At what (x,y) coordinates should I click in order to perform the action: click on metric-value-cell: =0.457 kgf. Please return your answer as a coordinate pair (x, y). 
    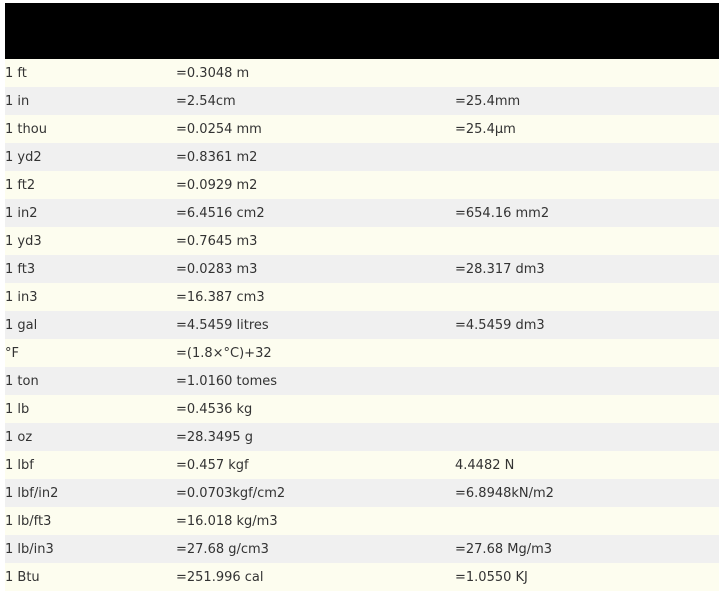
    Looking at the image, I should click on (212, 465).